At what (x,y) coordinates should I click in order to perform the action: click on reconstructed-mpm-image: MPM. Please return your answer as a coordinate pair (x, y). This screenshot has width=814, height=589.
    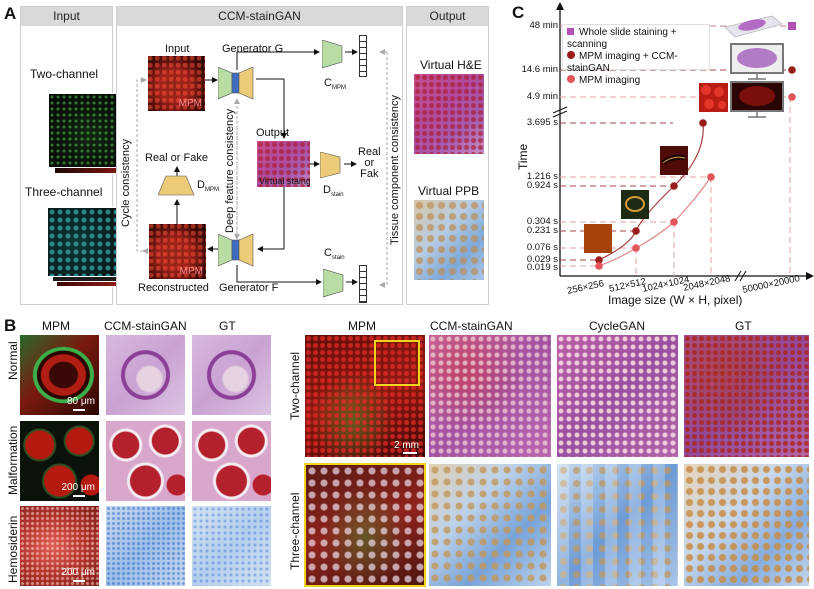
    Looking at the image, I should click on (177, 251).